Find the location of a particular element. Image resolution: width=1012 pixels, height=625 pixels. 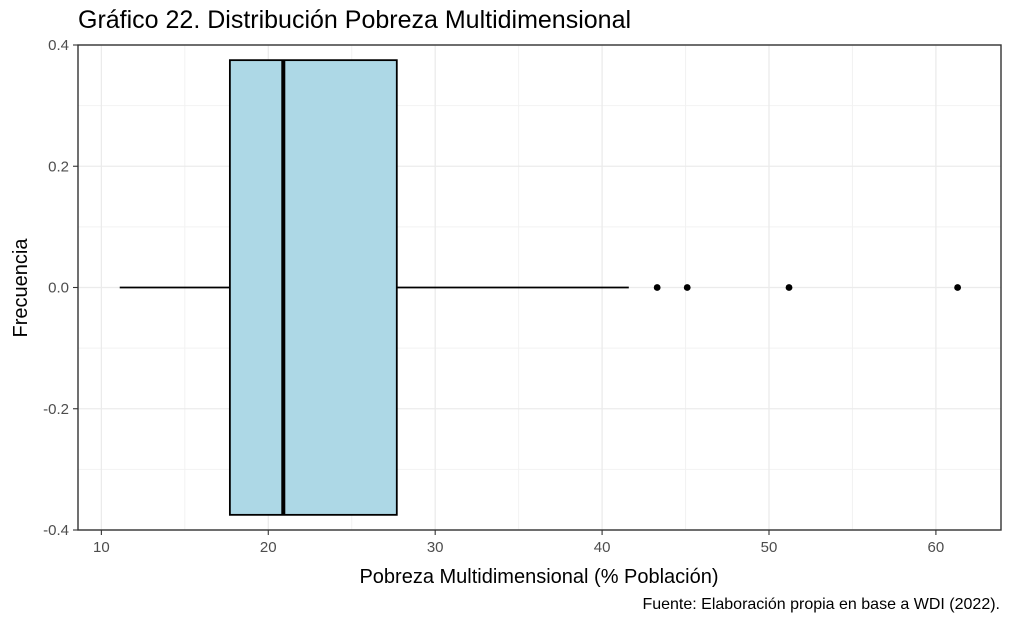

x-tick-label: 30 is located at coordinates (435, 547).